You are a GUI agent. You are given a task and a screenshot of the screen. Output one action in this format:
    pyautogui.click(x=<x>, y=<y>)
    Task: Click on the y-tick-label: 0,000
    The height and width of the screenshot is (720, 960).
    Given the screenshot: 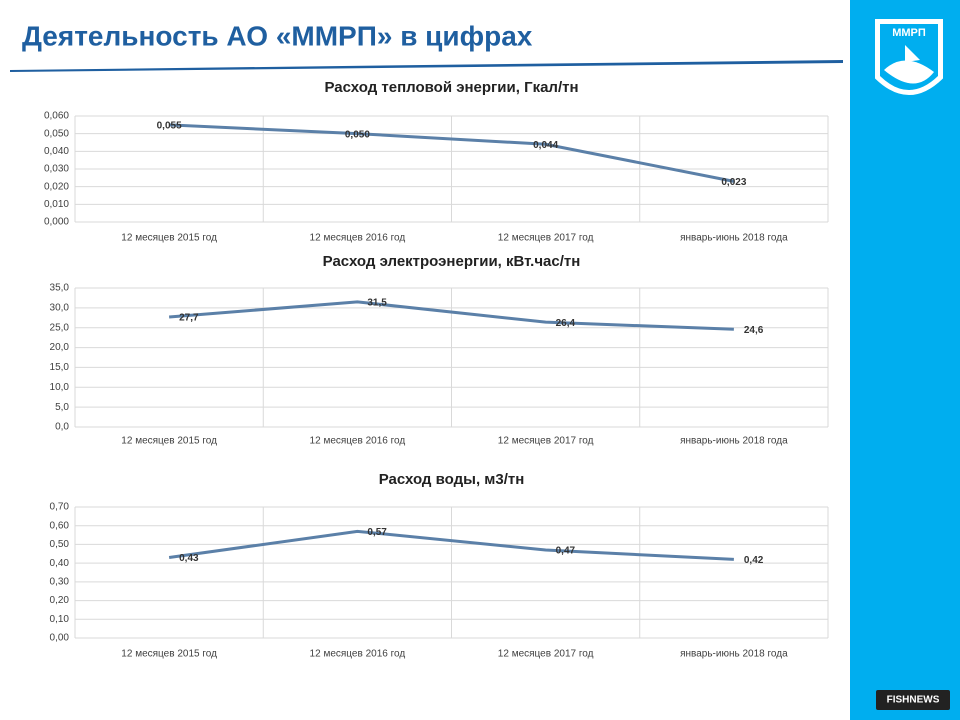 What is the action you would take?
    pyautogui.click(x=56, y=222)
    